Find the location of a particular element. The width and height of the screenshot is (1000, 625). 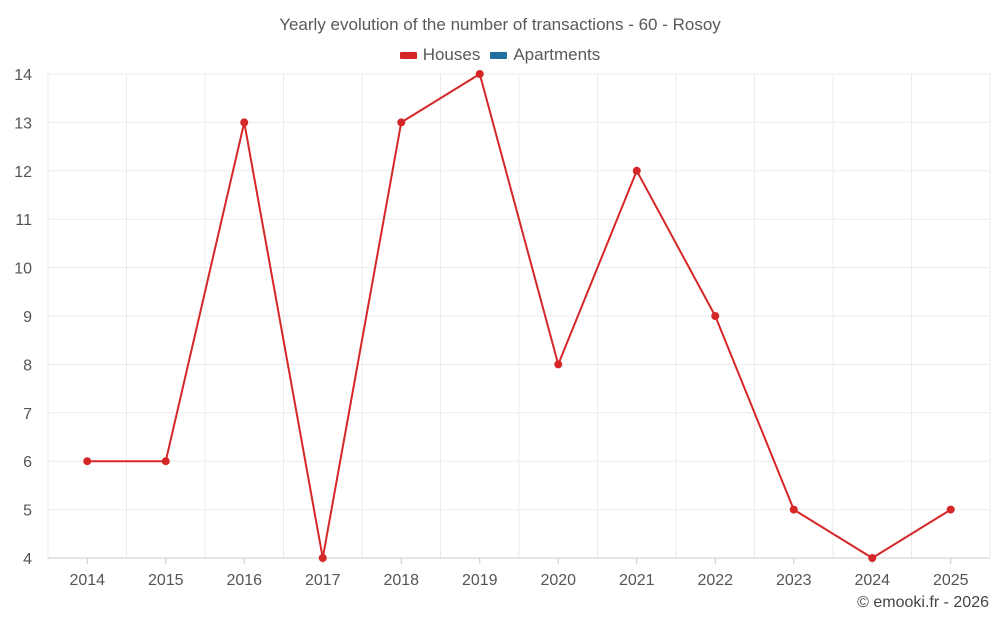

legend-swatch-apartments is located at coordinates (499, 55).